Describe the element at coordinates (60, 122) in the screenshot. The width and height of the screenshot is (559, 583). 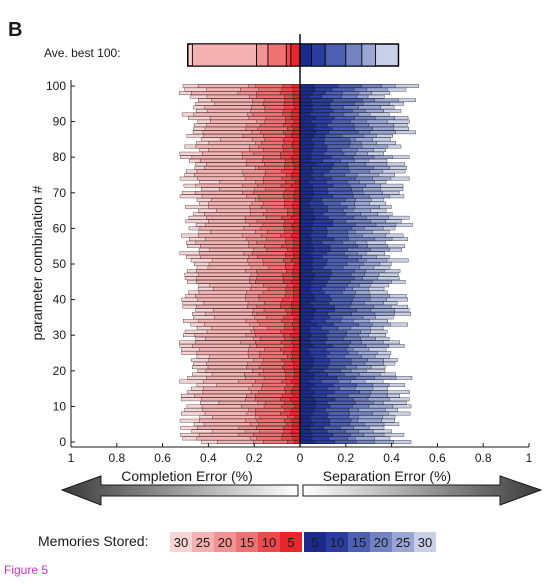
I see `y-tick-label-9: 90` at that location.